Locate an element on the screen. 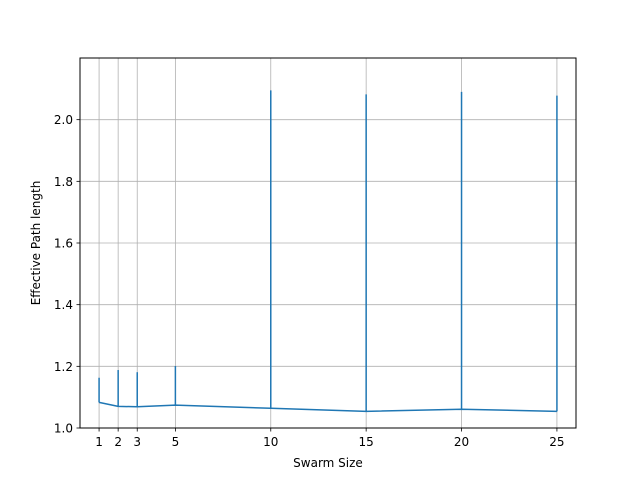 The image size is (640, 480). x-tick-label: 15 is located at coordinates (366, 442).